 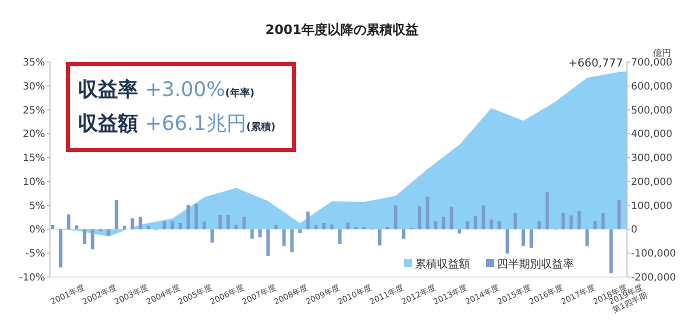 I want to click on y-tick-label: 35%, so click(x=33, y=63).